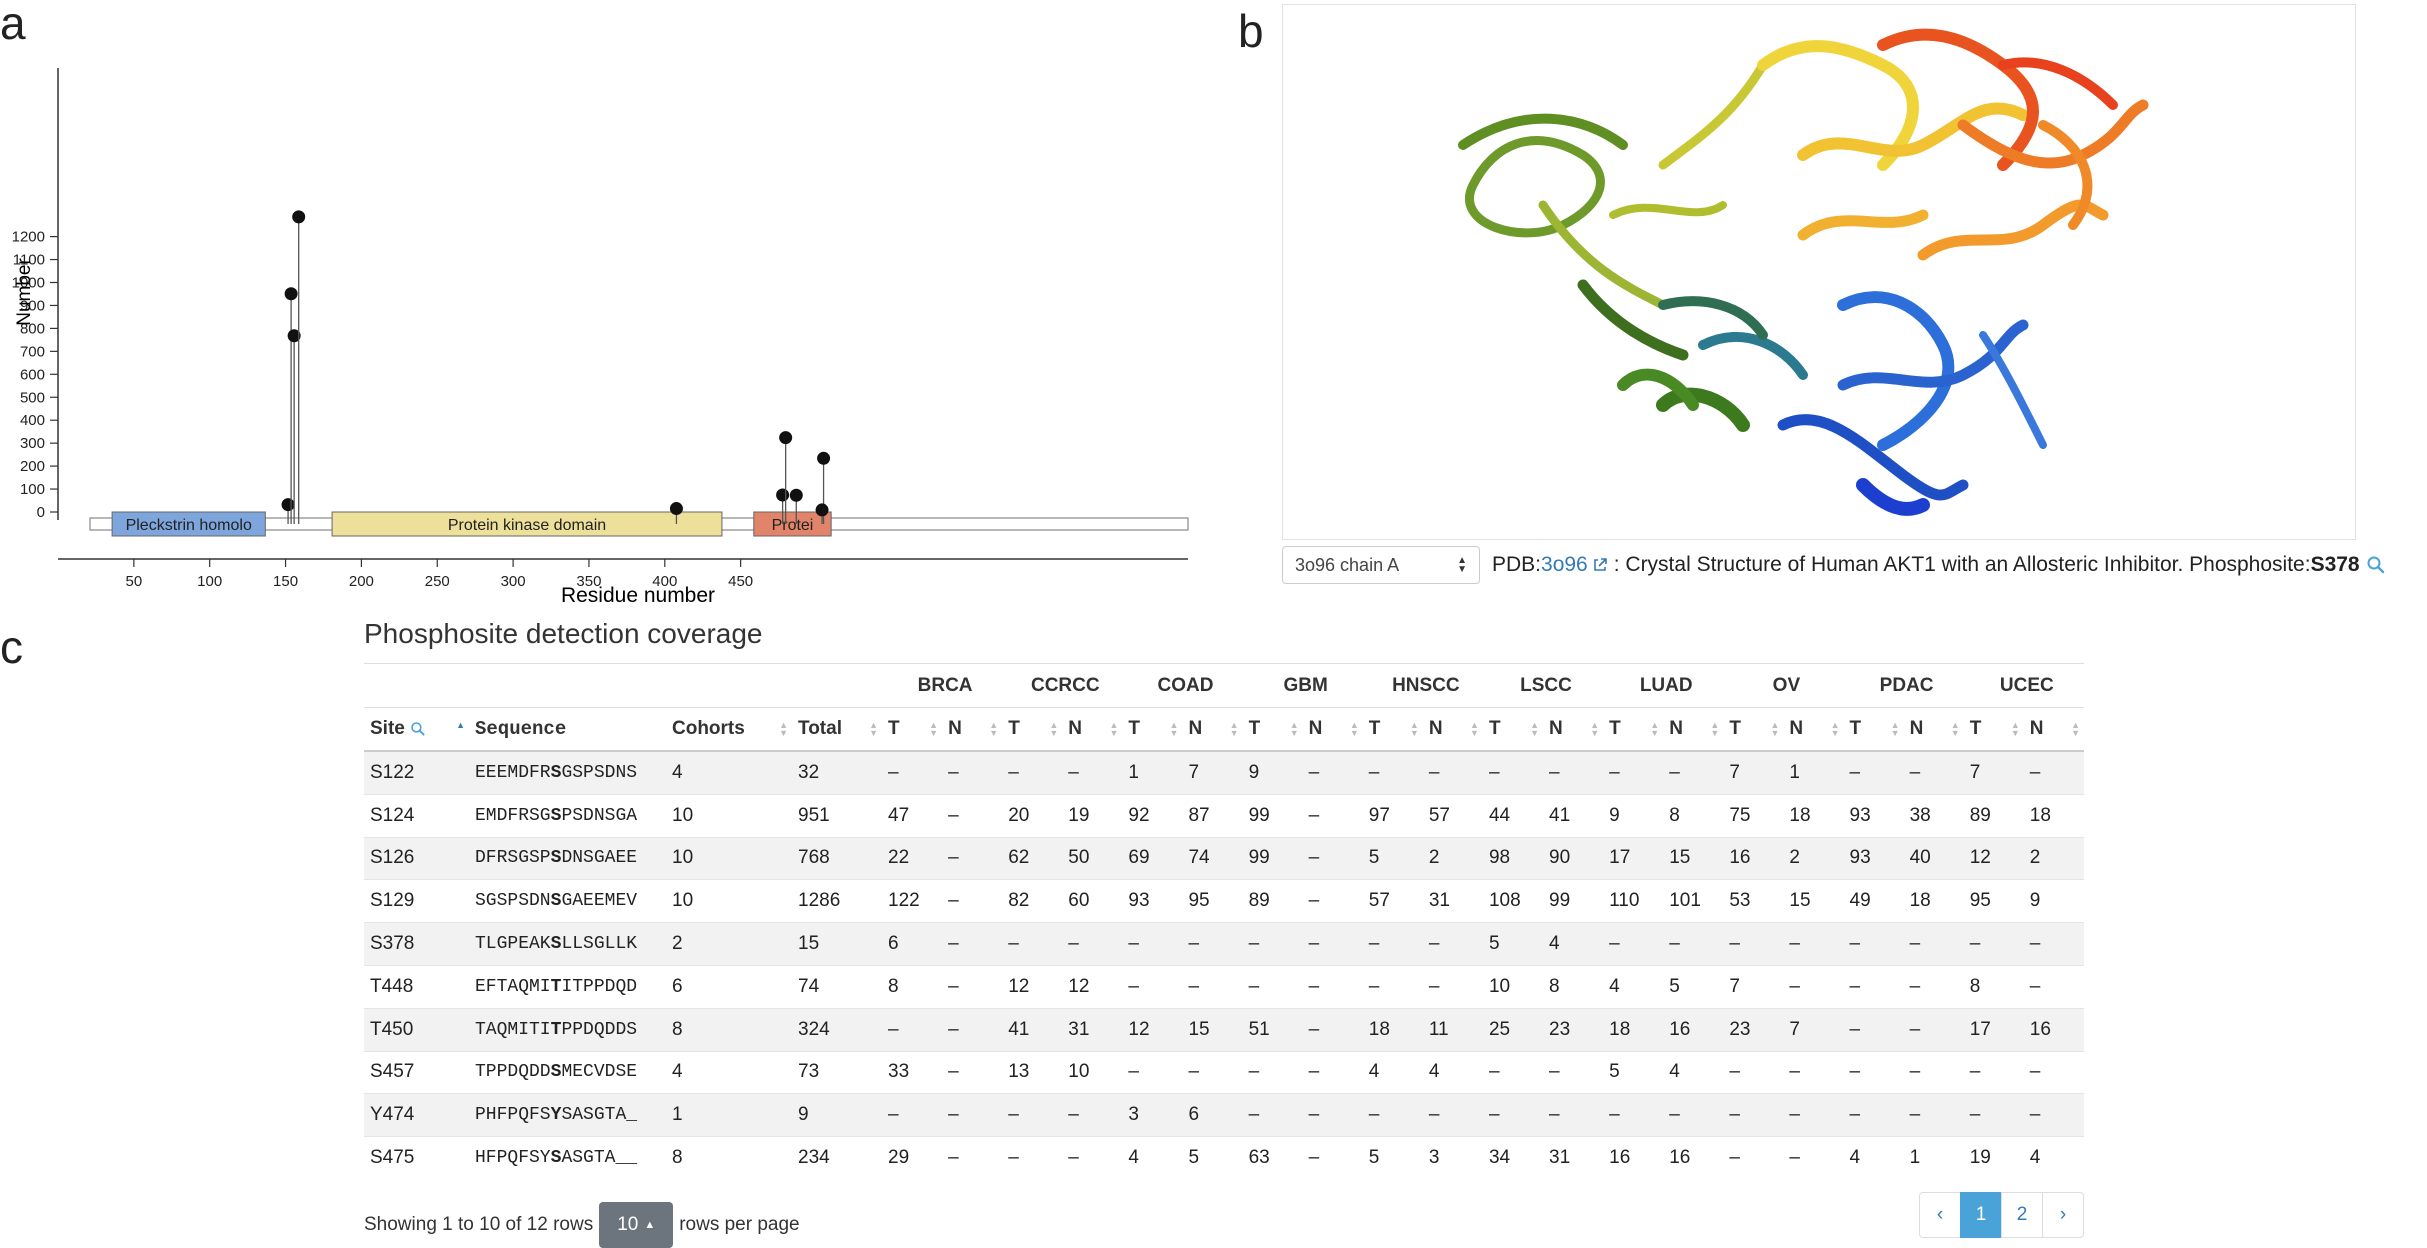 The image size is (2427, 1248). I want to click on count-cell: 99, so click(1272, 815).